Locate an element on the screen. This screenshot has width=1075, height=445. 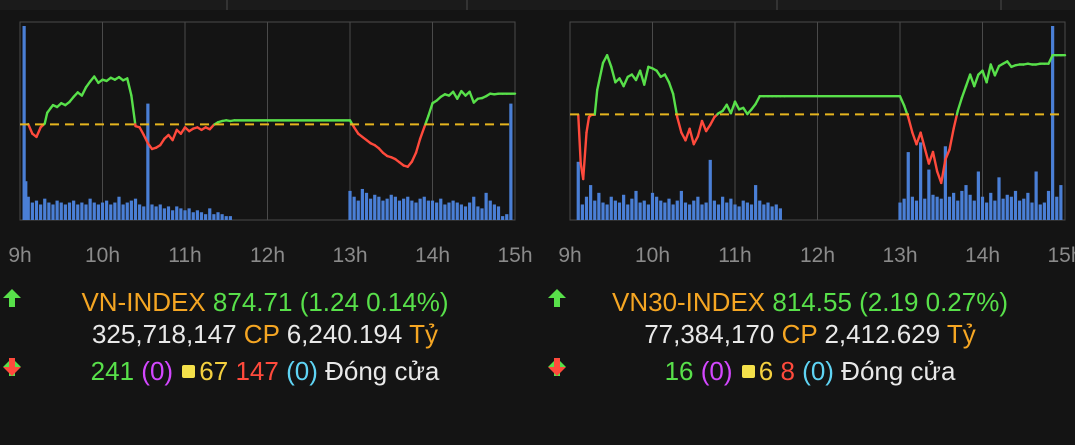
arrow-down-icon is located at coordinates (557, 367).